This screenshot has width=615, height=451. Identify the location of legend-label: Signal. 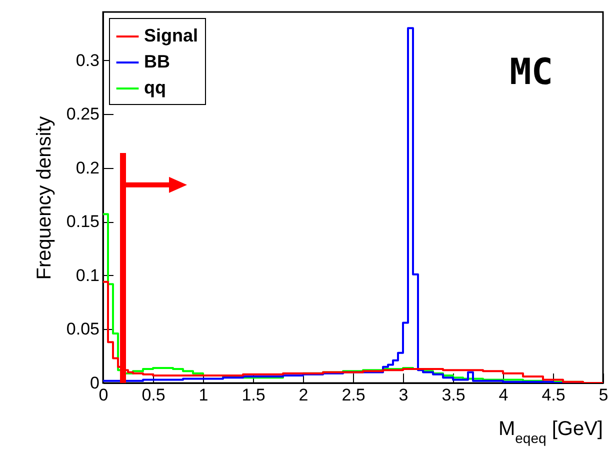
(171, 36).